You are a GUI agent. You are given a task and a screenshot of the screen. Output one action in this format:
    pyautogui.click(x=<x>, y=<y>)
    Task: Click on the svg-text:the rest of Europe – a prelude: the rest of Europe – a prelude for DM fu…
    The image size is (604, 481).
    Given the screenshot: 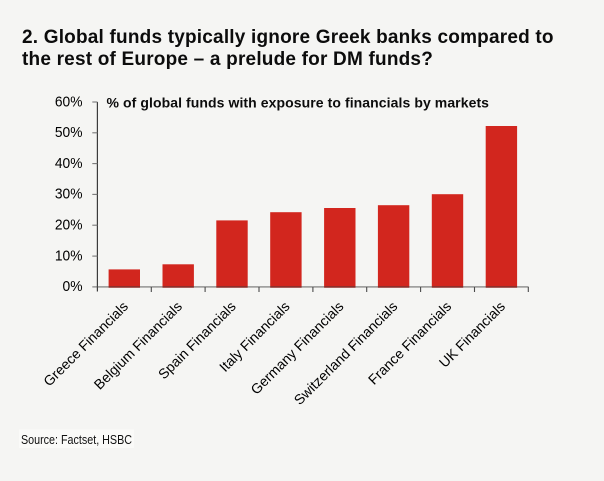 What is the action you would take?
    pyautogui.click(x=227, y=59)
    